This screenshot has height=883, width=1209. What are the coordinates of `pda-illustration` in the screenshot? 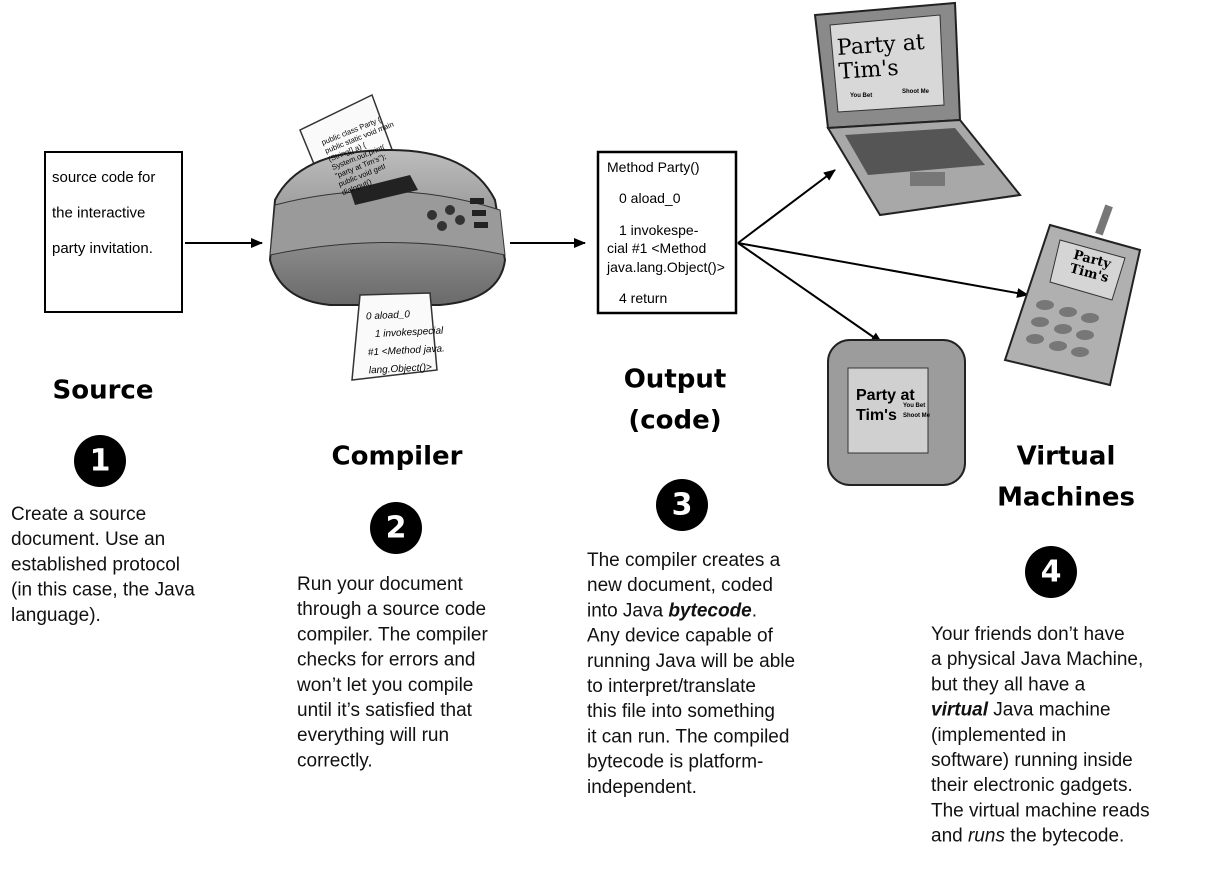 It's located at (896, 412).